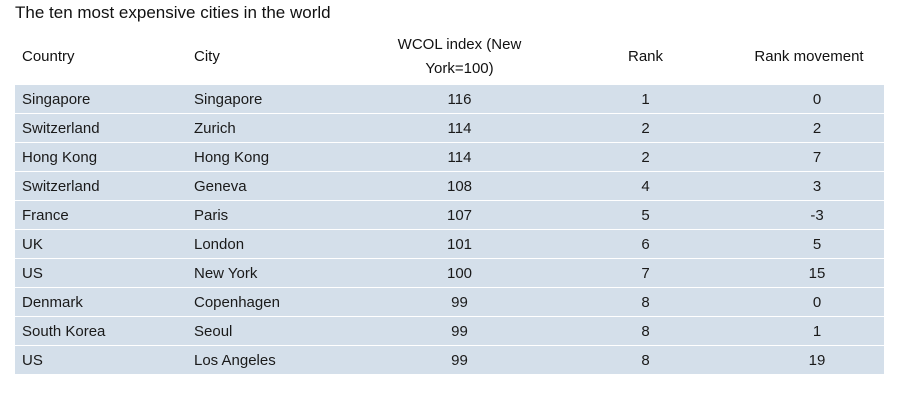 Image resolution: width=898 pixels, height=404 pixels. Describe the element at coordinates (459, 272) in the screenshot. I see `cell-wcol-index: 100` at that location.